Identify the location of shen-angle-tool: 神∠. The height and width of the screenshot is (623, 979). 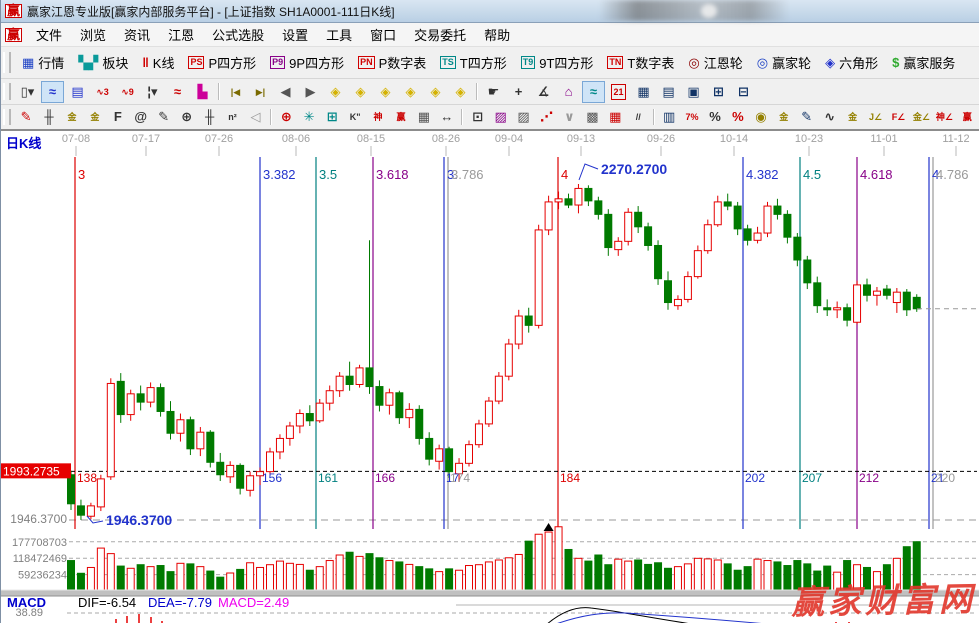
(944, 117).